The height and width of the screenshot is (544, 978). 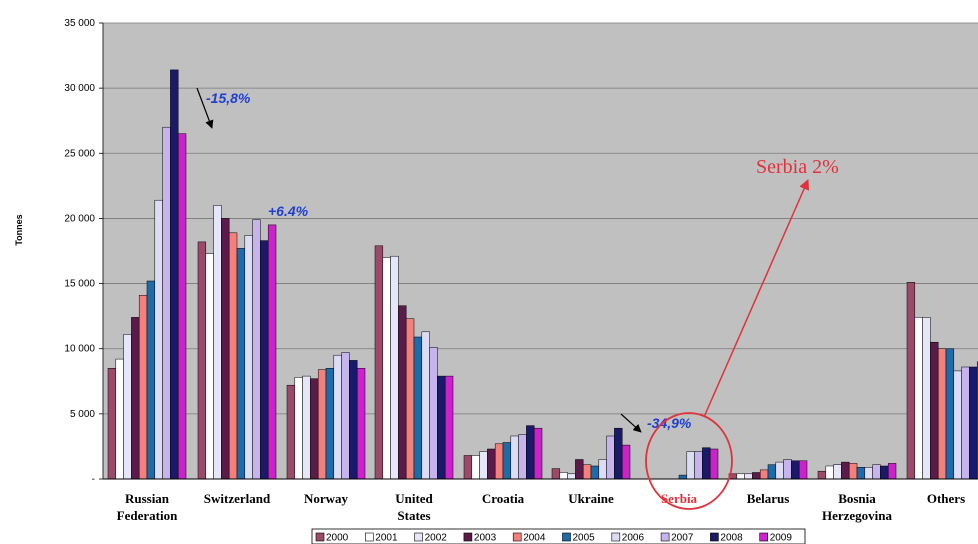 I want to click on x-tick-label: Norway, so click(x=326, y=498).